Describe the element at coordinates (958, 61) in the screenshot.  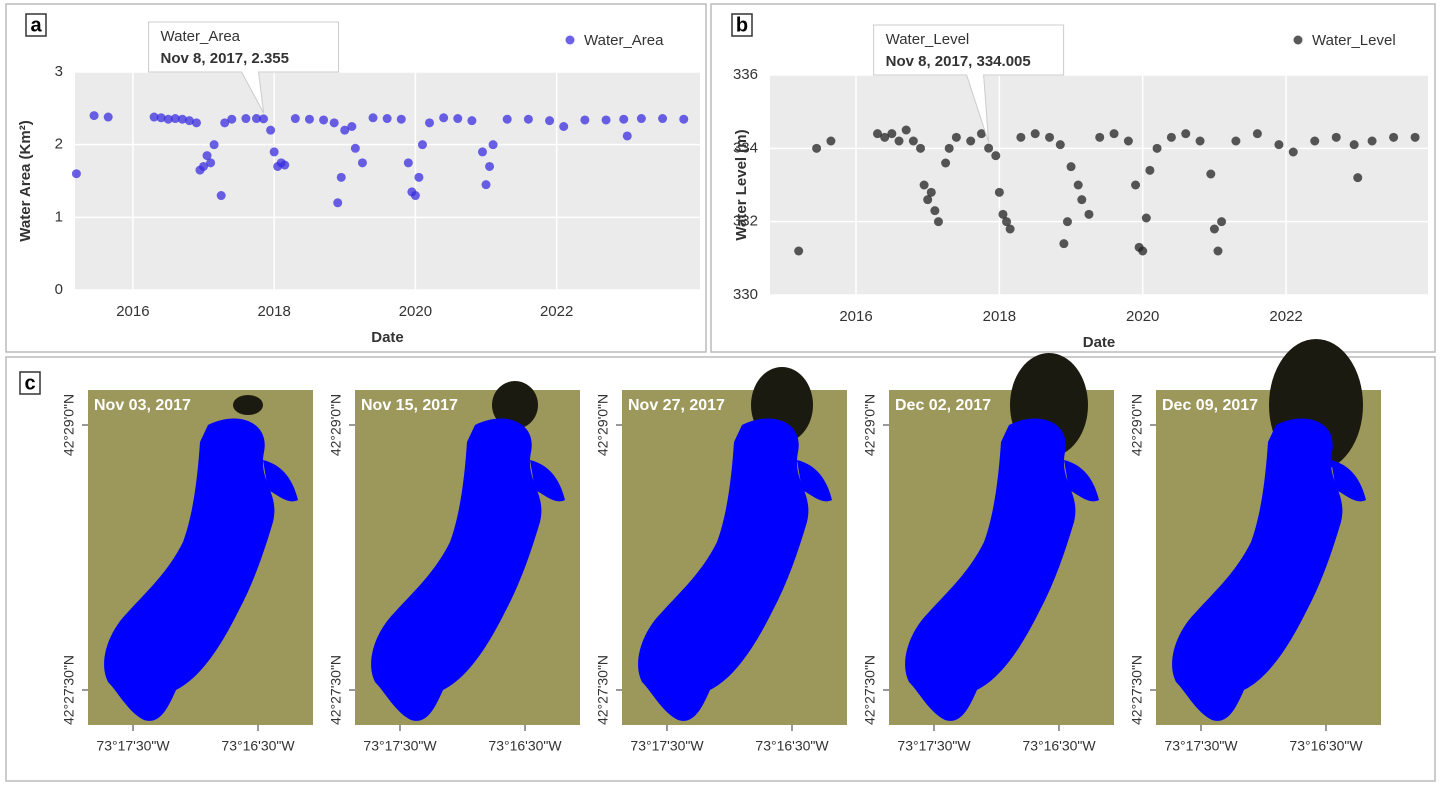
I see `tooltip-text: Nov 8, 2017, 334.005` at that location.